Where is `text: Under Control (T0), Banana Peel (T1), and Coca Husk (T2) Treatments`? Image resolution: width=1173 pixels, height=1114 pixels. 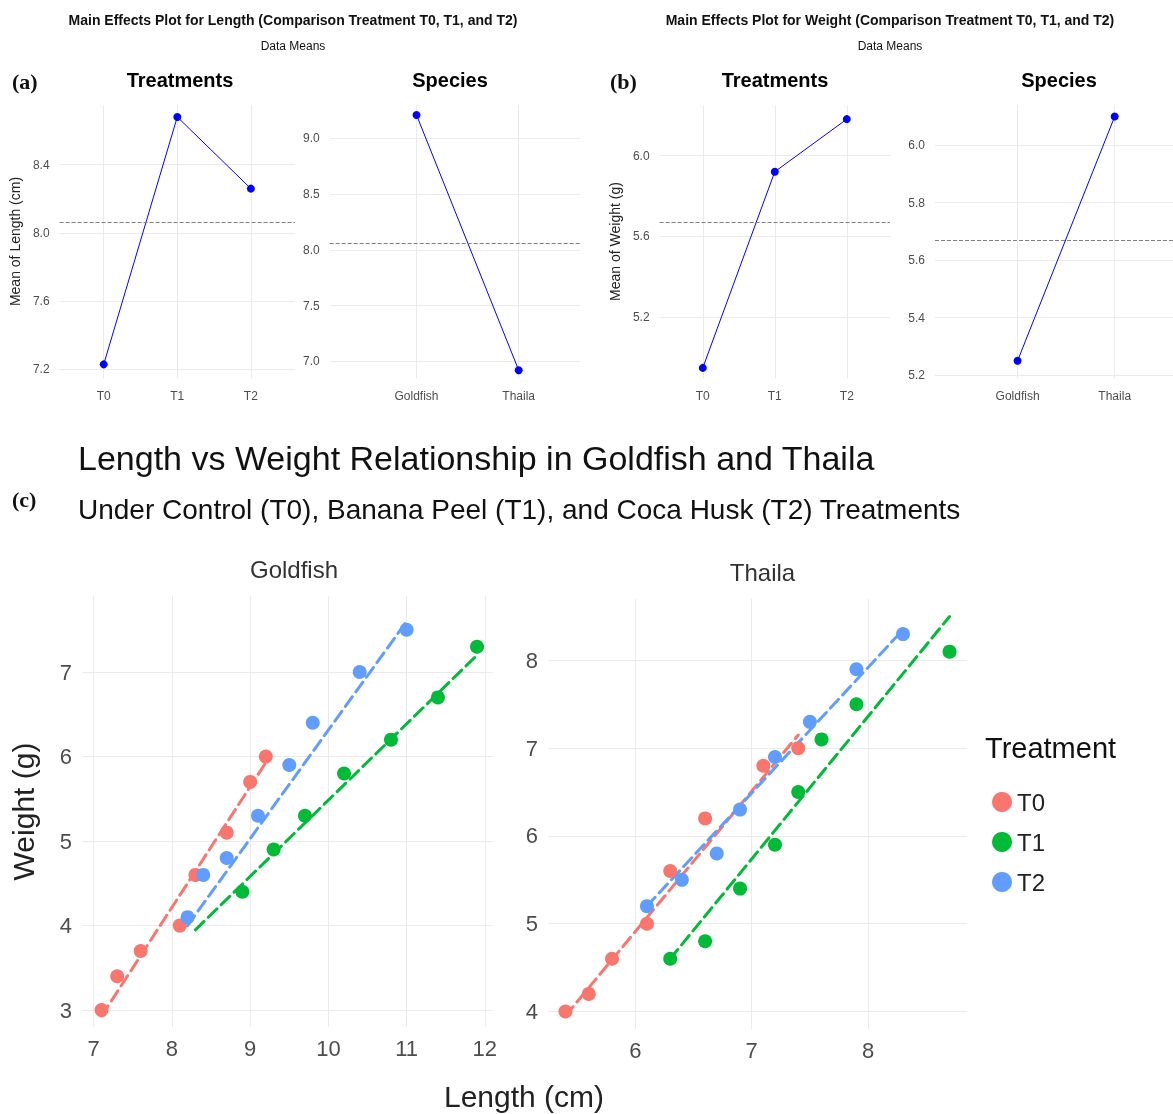 text: Under Control (T0), Banana Peel (T1), and Coca Husk (T2) Treatments is located at coordinates (519, 510).